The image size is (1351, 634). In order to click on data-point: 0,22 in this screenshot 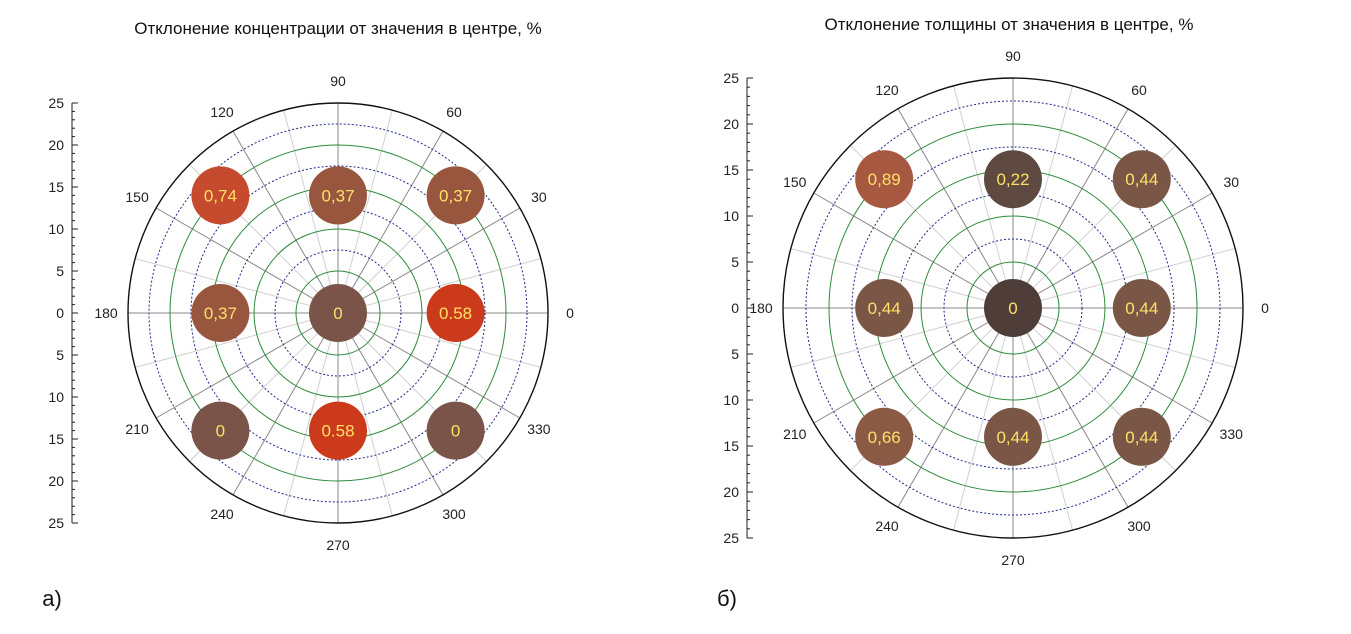, I will do `click(1013, 179)`.